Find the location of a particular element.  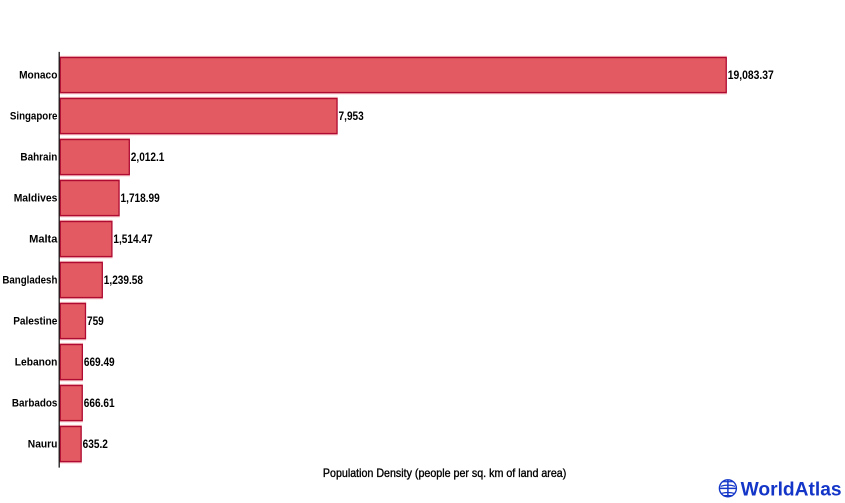

svg-text: 2,012.1 is located at coordinates (148, 157).